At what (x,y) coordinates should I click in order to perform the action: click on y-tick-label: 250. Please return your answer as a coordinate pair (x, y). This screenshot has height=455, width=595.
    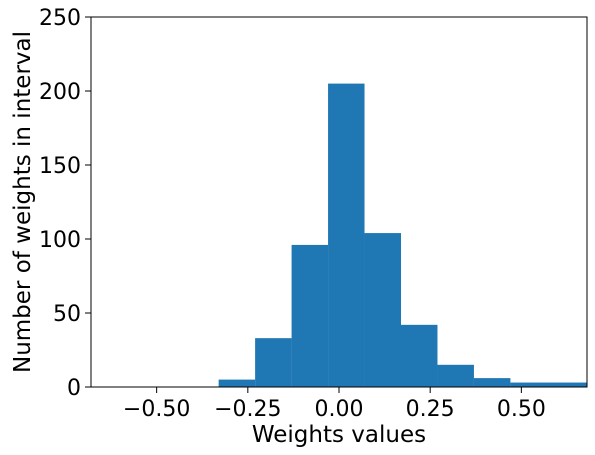
    Looking at the image, I should click on (60, 18).